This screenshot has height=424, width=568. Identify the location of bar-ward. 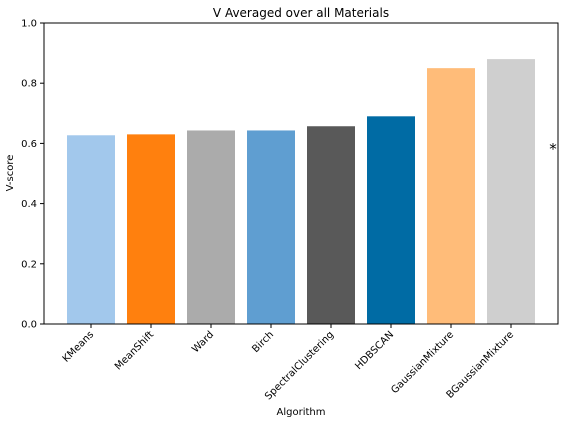
(211, 227).